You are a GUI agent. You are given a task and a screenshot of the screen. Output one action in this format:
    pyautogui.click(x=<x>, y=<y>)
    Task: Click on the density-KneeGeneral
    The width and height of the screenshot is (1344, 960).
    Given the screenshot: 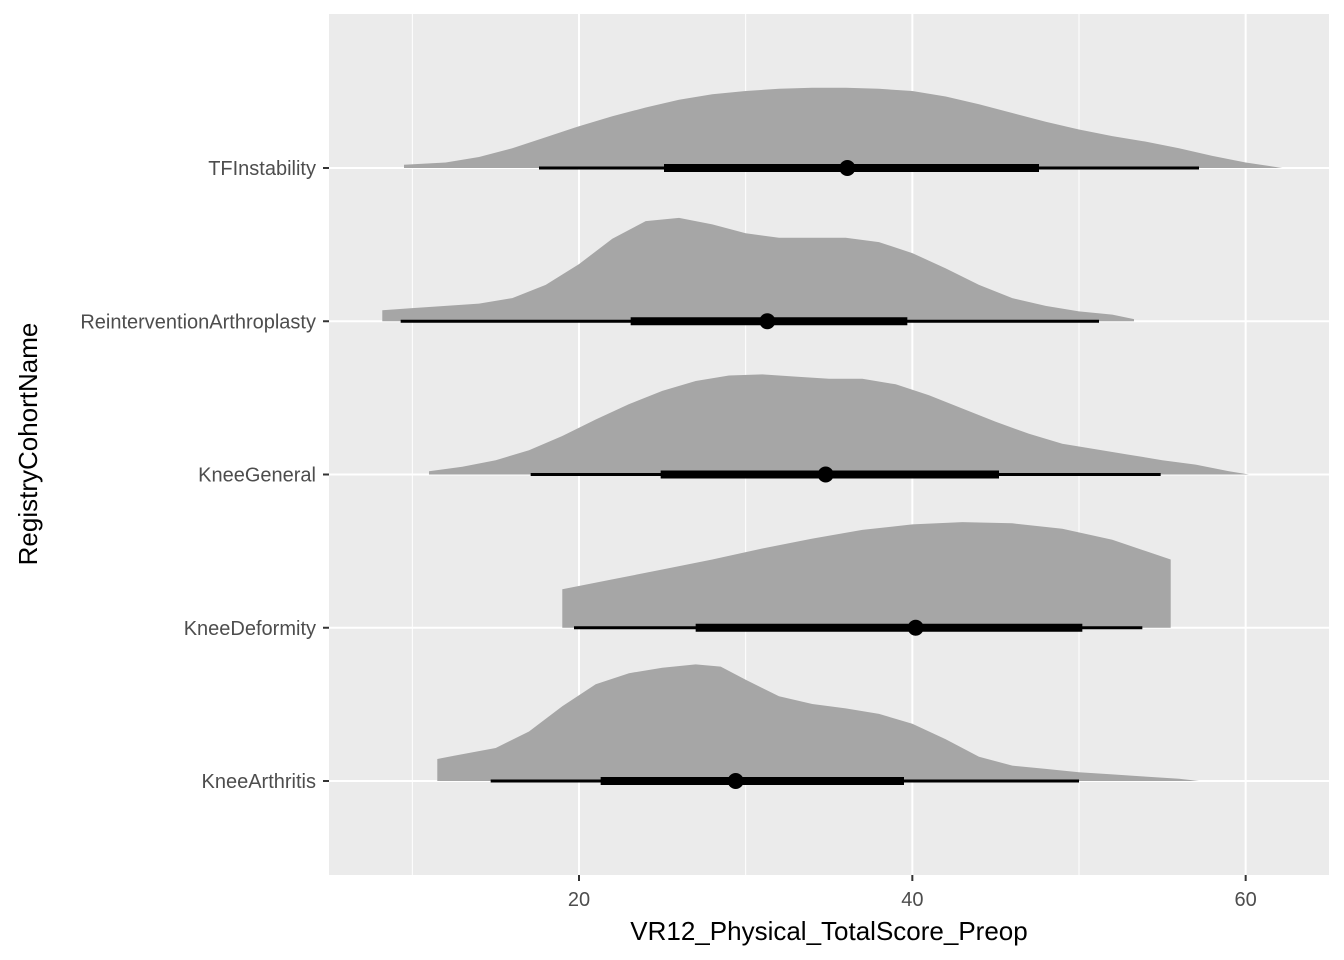 What is the action you would take?
    pyautogui.click(x=839, y=424)
    